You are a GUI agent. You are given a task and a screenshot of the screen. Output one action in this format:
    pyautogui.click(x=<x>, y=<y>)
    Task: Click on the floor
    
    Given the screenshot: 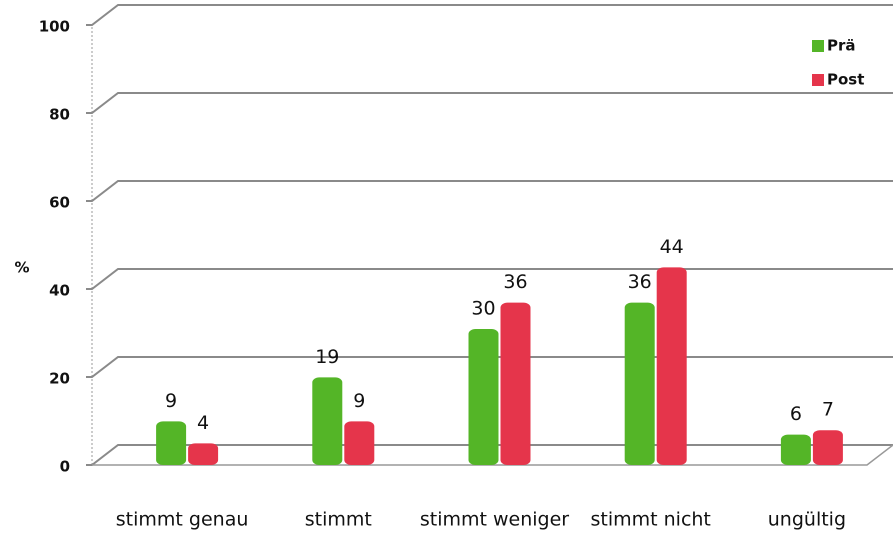 What is the action you would take?
    pyautogui.click(x=492, y=455)
    